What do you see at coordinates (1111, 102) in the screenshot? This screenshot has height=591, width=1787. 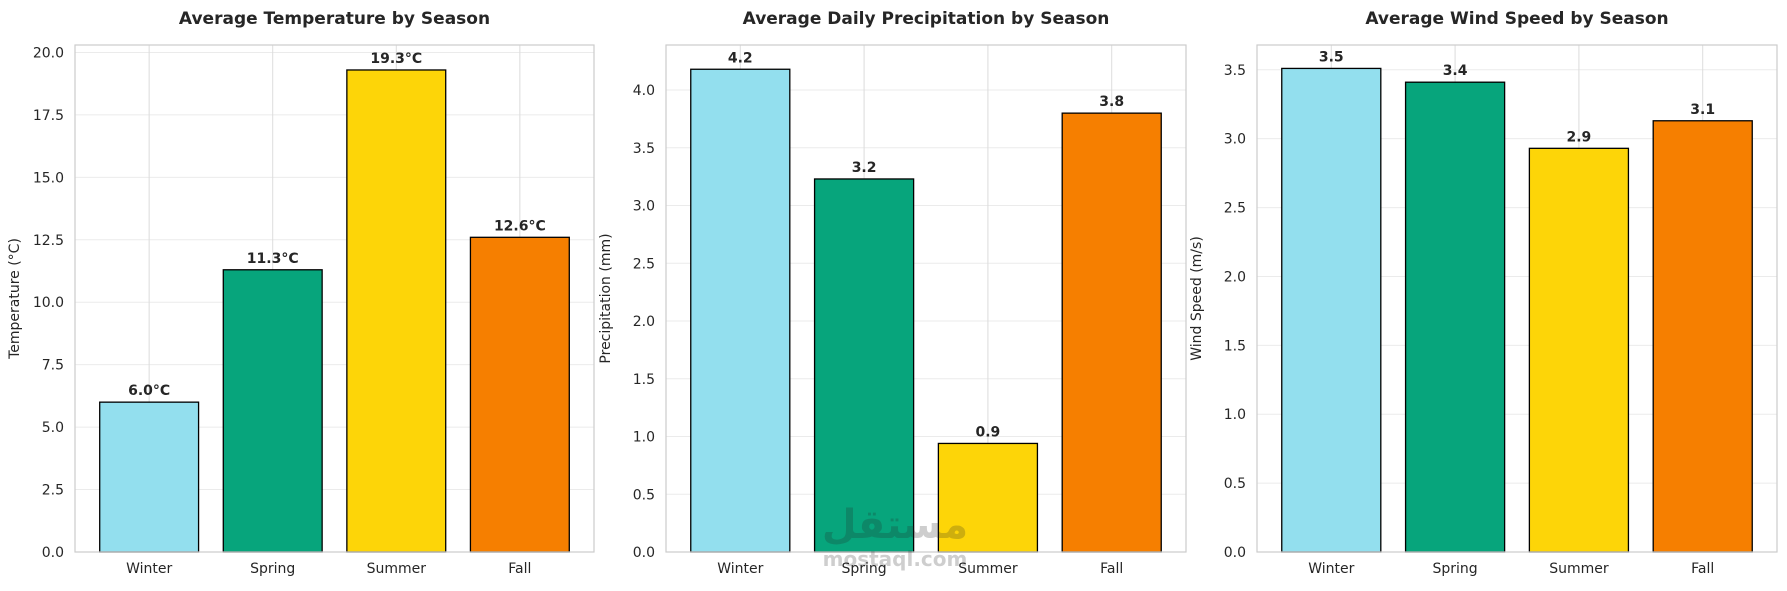 I see `data-label-fall: 3.8` at bounding box center [1111, 102].